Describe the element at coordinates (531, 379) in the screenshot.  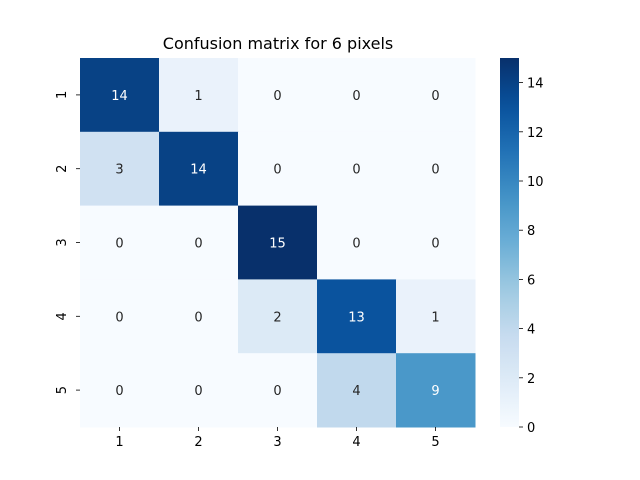
I see `colorbar-tick-label: 2` at that location.